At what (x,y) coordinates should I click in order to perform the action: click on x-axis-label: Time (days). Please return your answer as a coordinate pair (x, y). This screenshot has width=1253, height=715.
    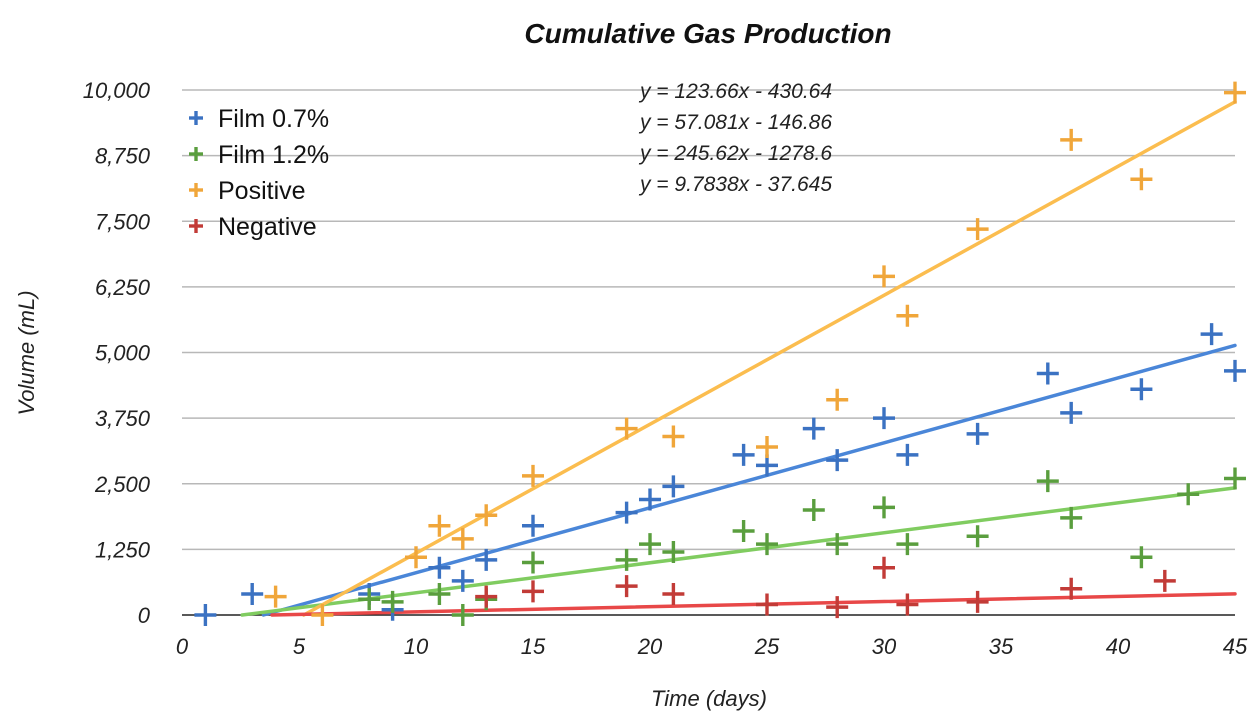
    Looking at the image, I should click on (709, 698).